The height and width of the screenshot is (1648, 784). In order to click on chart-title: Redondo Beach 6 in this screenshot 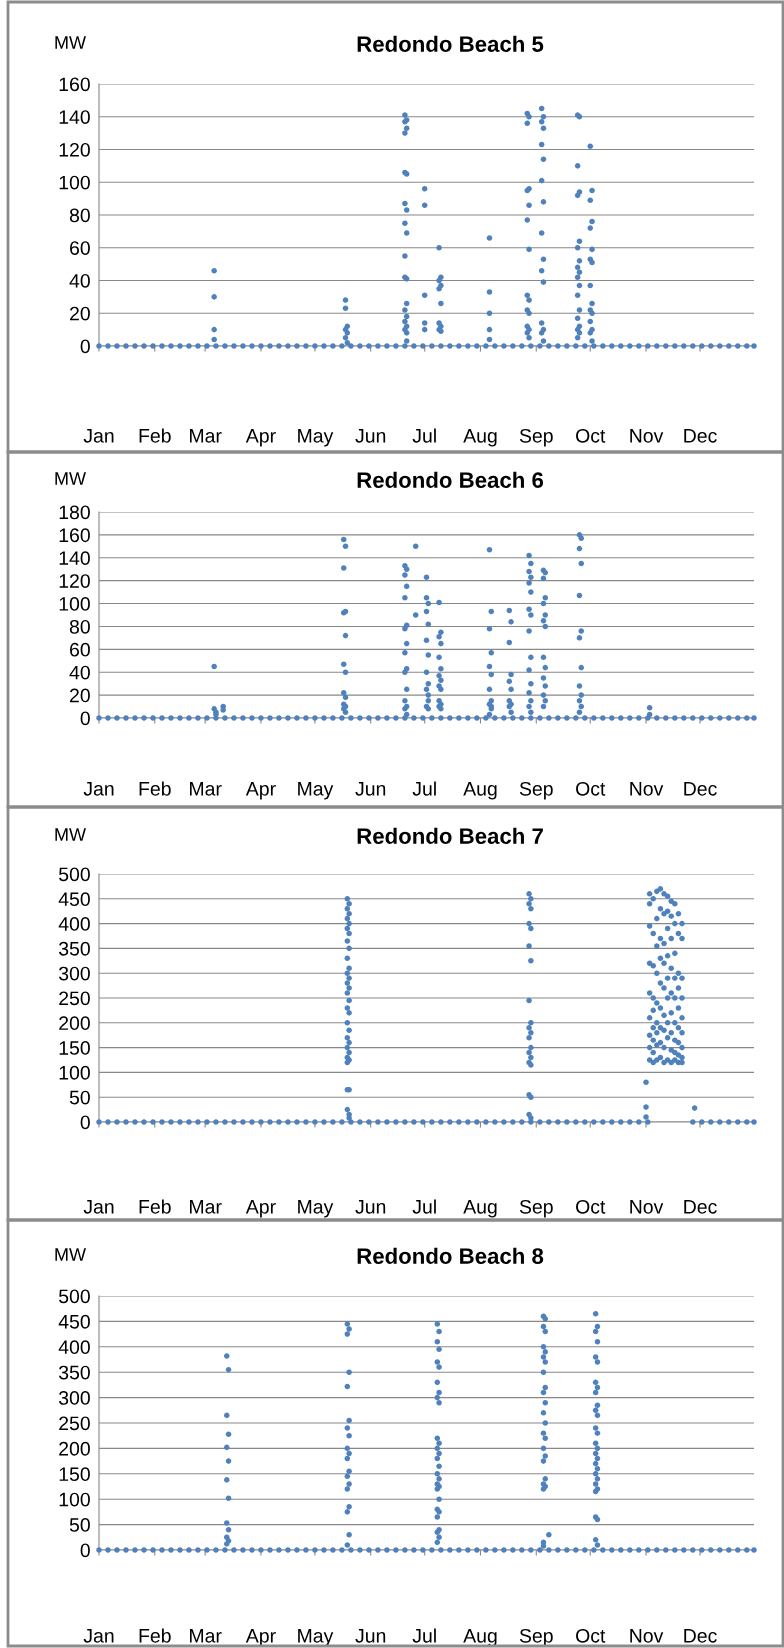, I will do `click(450, 479)`.